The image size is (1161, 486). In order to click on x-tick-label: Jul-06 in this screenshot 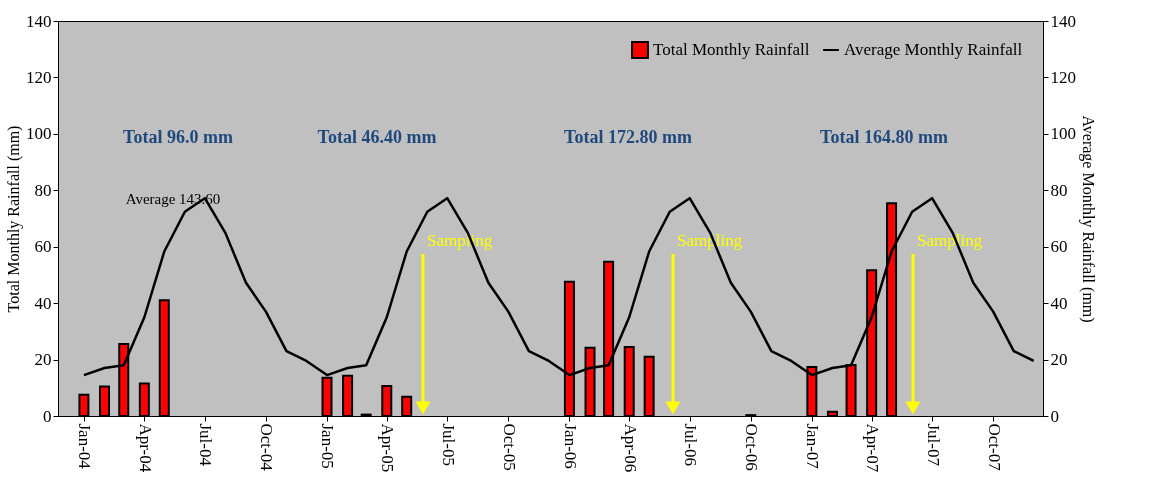, I will do `click(691, 444)`.